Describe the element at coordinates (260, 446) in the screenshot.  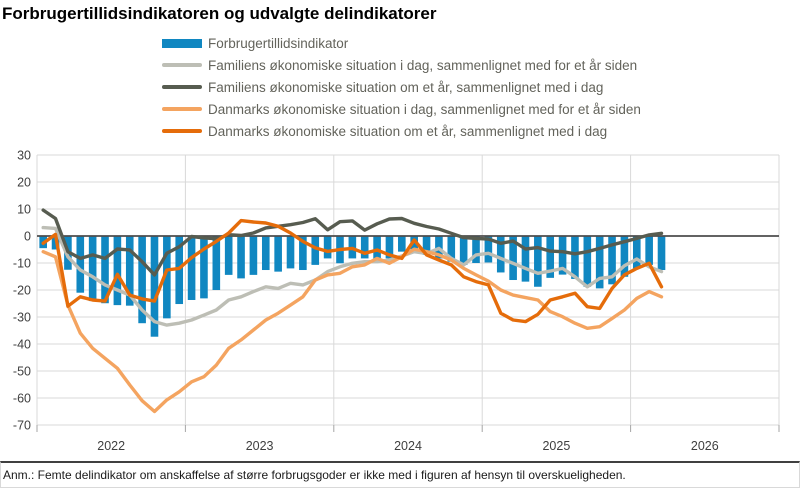
I see `x-tick-label: 2023` at that location.